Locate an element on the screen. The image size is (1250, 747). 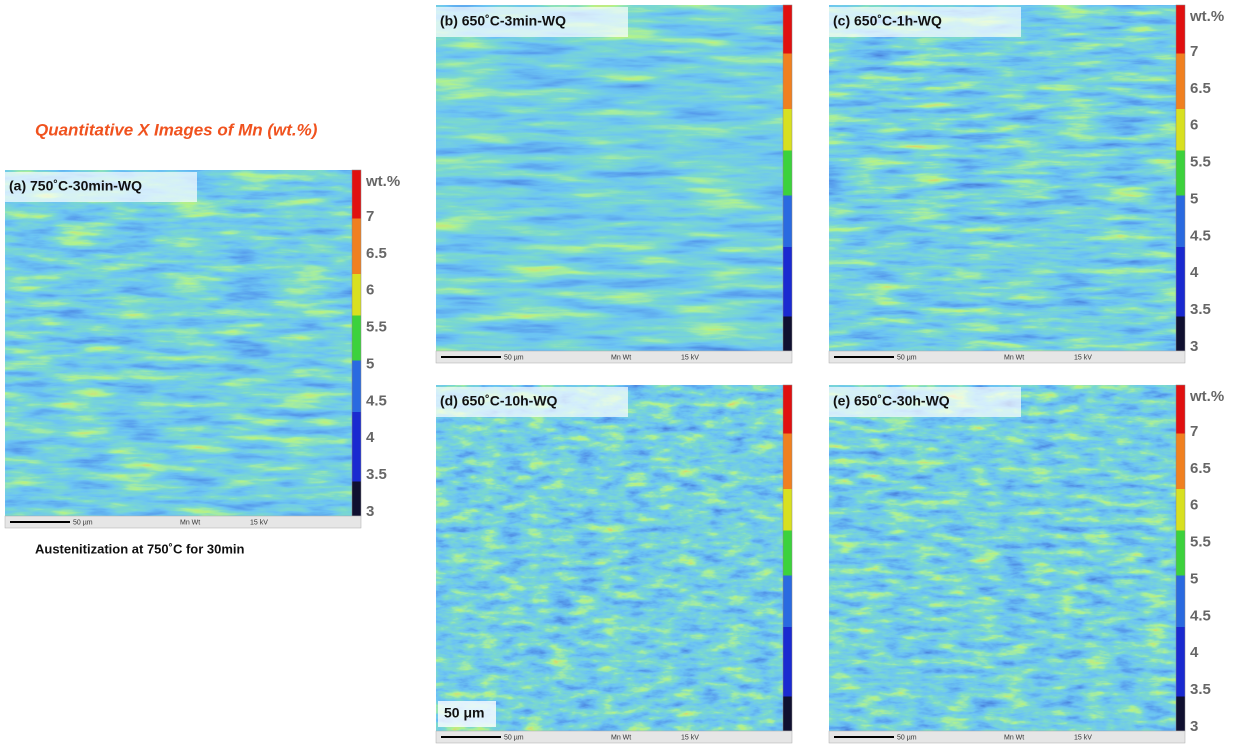
map-panel: 50 µm Mn Wt 15 kV (d) 650˚C-10h-WQ 50 μm is located at coordinates (614, 564).